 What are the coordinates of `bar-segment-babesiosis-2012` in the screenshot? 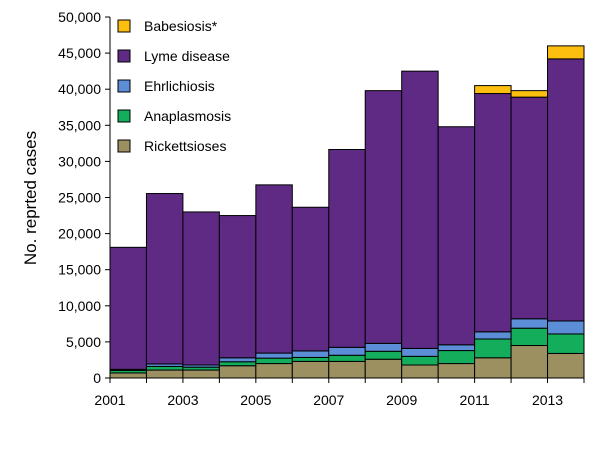 It's located at (529, 94).